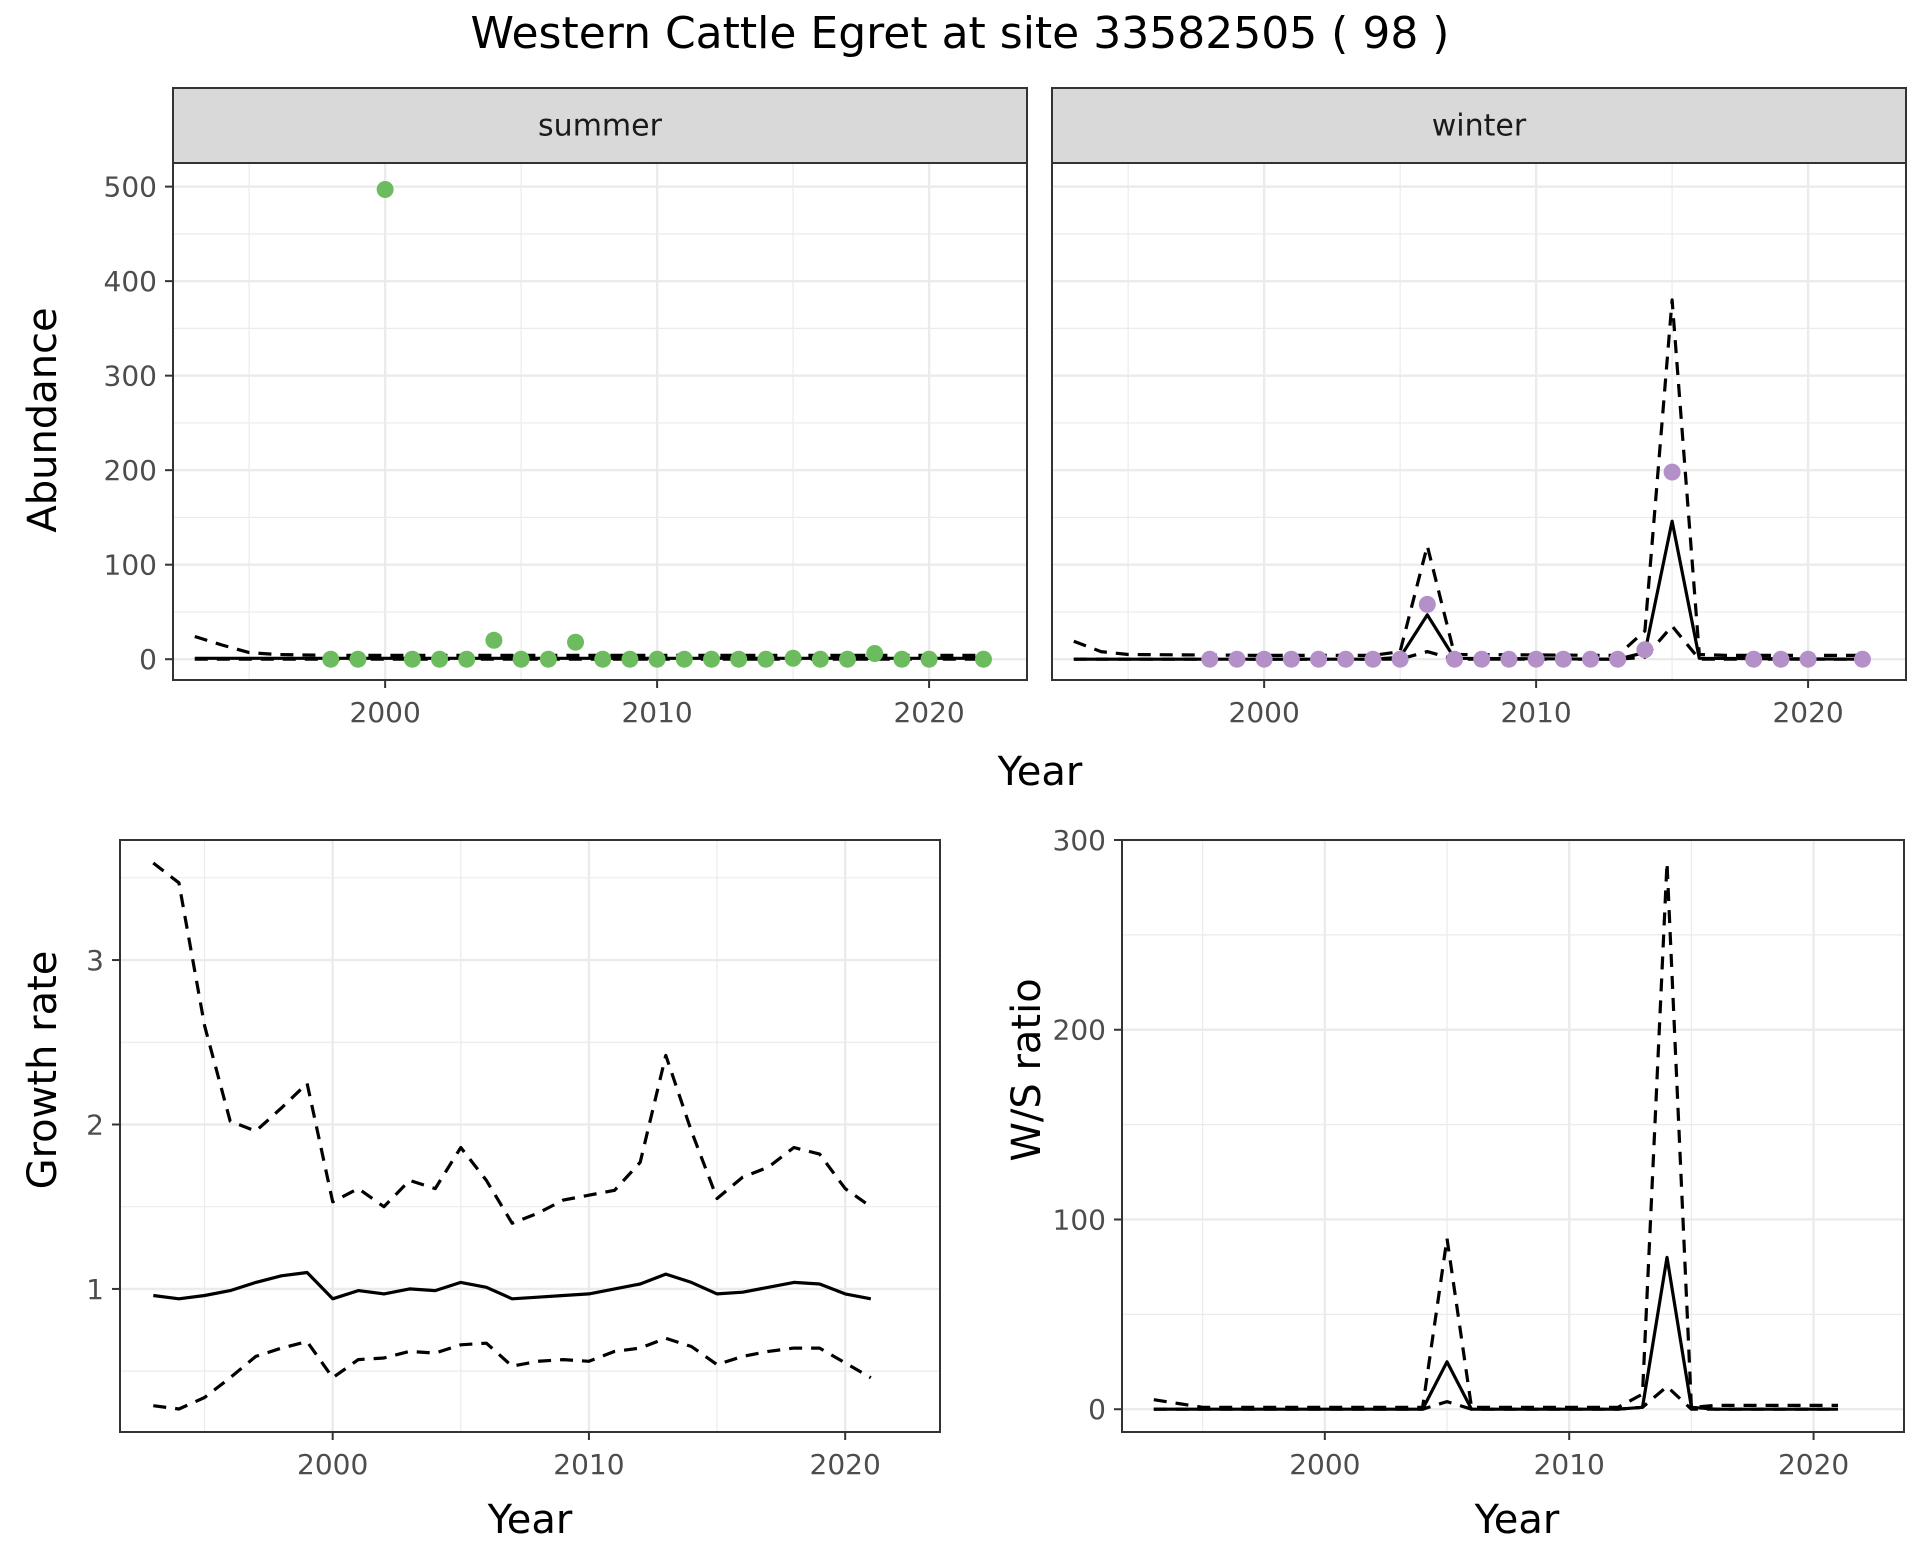  What do you see at coordinates (43, 1070) in the screenshot?
I see `growth-y-axis-title: Growth rate` at bounding box center [43, 1070].